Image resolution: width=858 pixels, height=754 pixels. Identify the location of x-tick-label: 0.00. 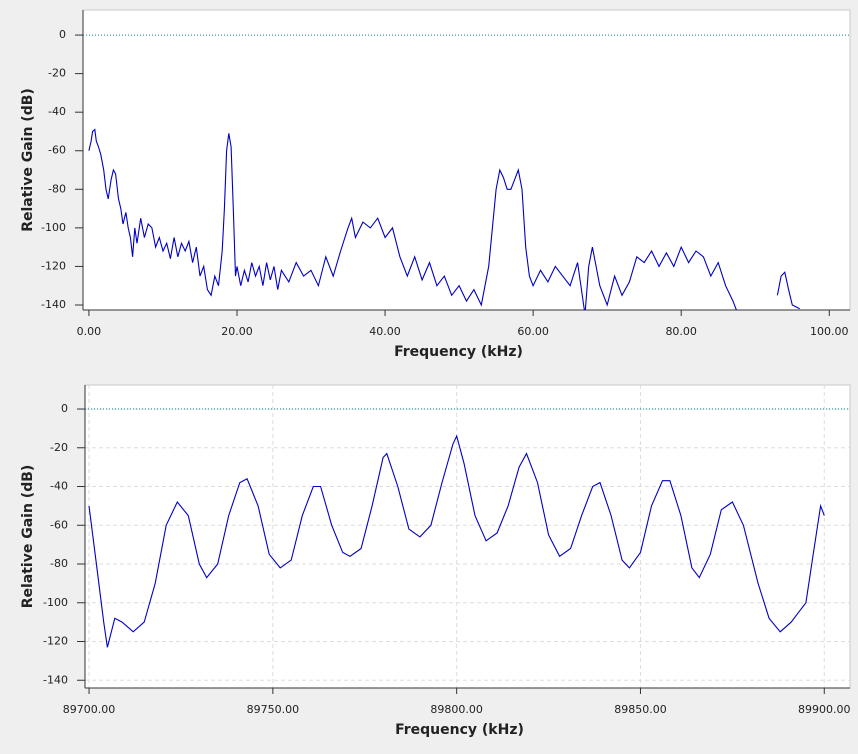
(89, 331).